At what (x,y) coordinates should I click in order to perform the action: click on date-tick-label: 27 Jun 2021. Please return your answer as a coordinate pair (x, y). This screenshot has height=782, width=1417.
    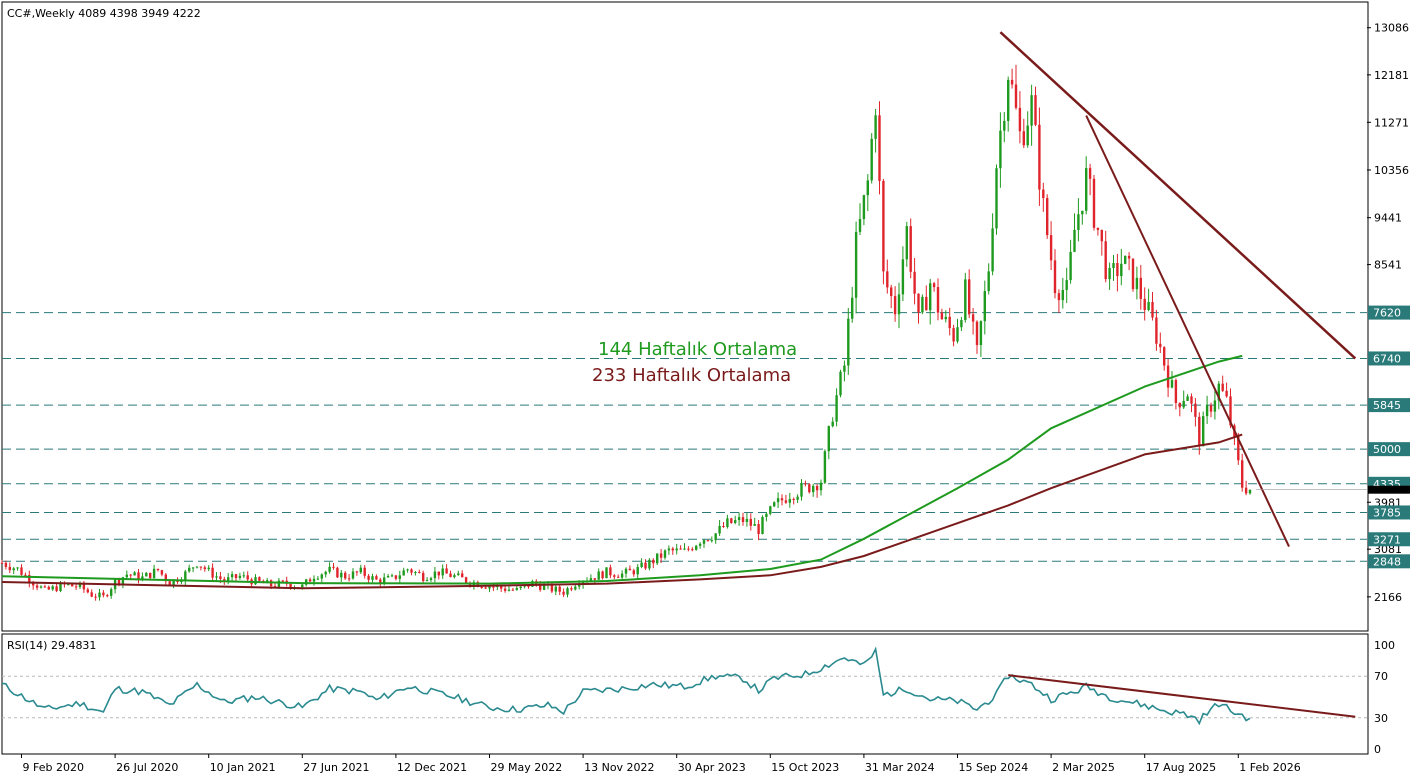
    Looking at the image, I should click on (336, 767).